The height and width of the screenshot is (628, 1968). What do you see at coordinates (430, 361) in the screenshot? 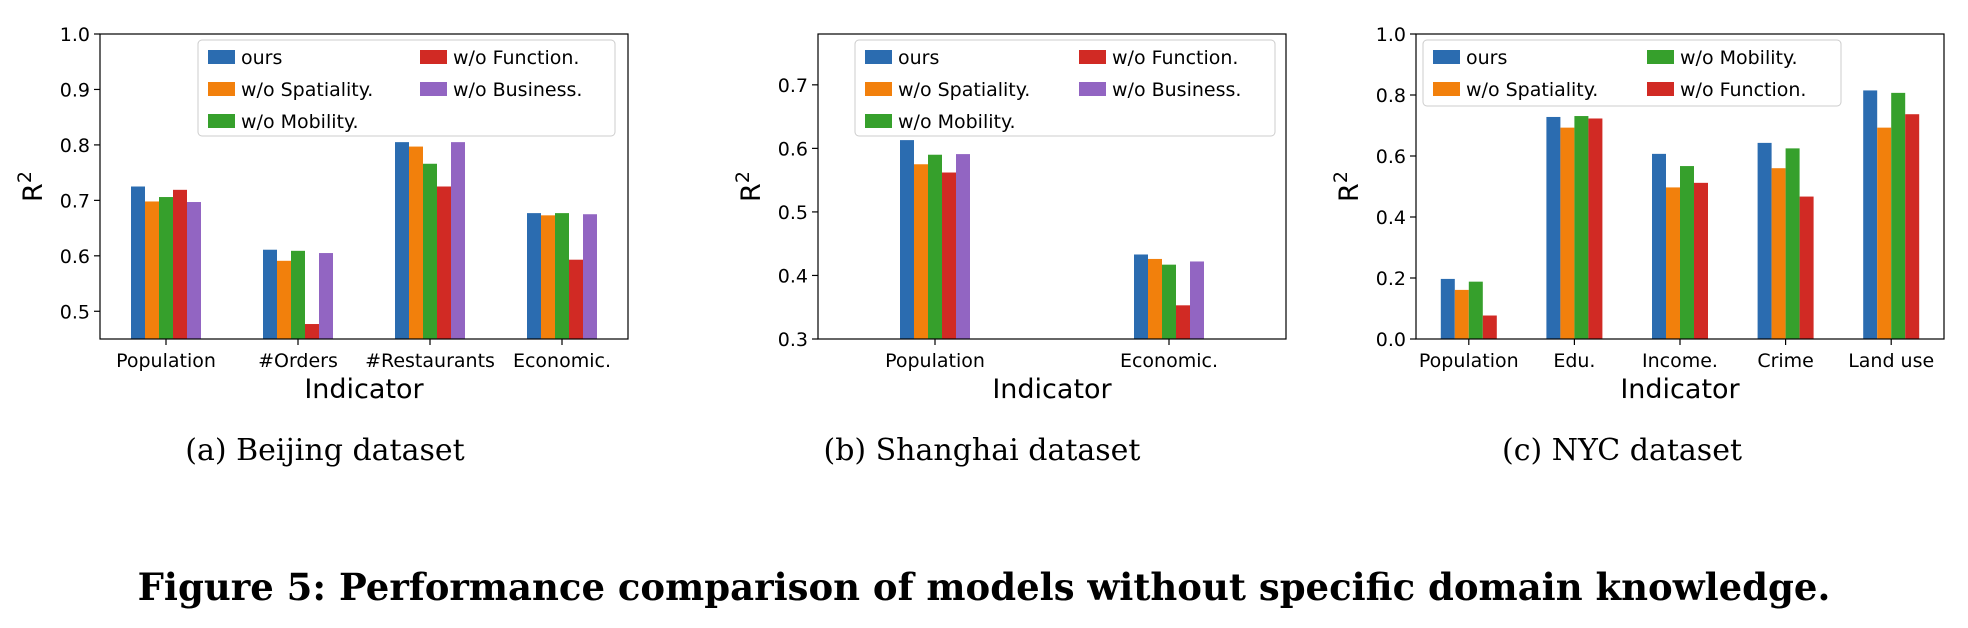
I see `x-tick-label: #Restaurants` at bounding box center [430, 361].